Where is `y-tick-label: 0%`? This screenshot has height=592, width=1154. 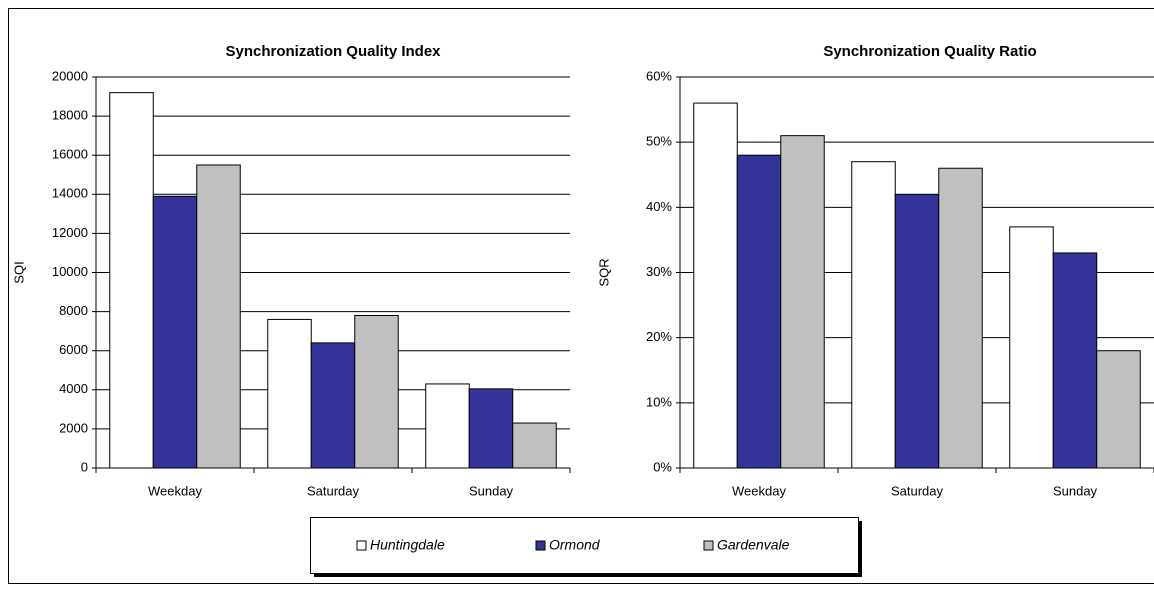 y-tick-label: 0% is located at coordinates (662, 466).